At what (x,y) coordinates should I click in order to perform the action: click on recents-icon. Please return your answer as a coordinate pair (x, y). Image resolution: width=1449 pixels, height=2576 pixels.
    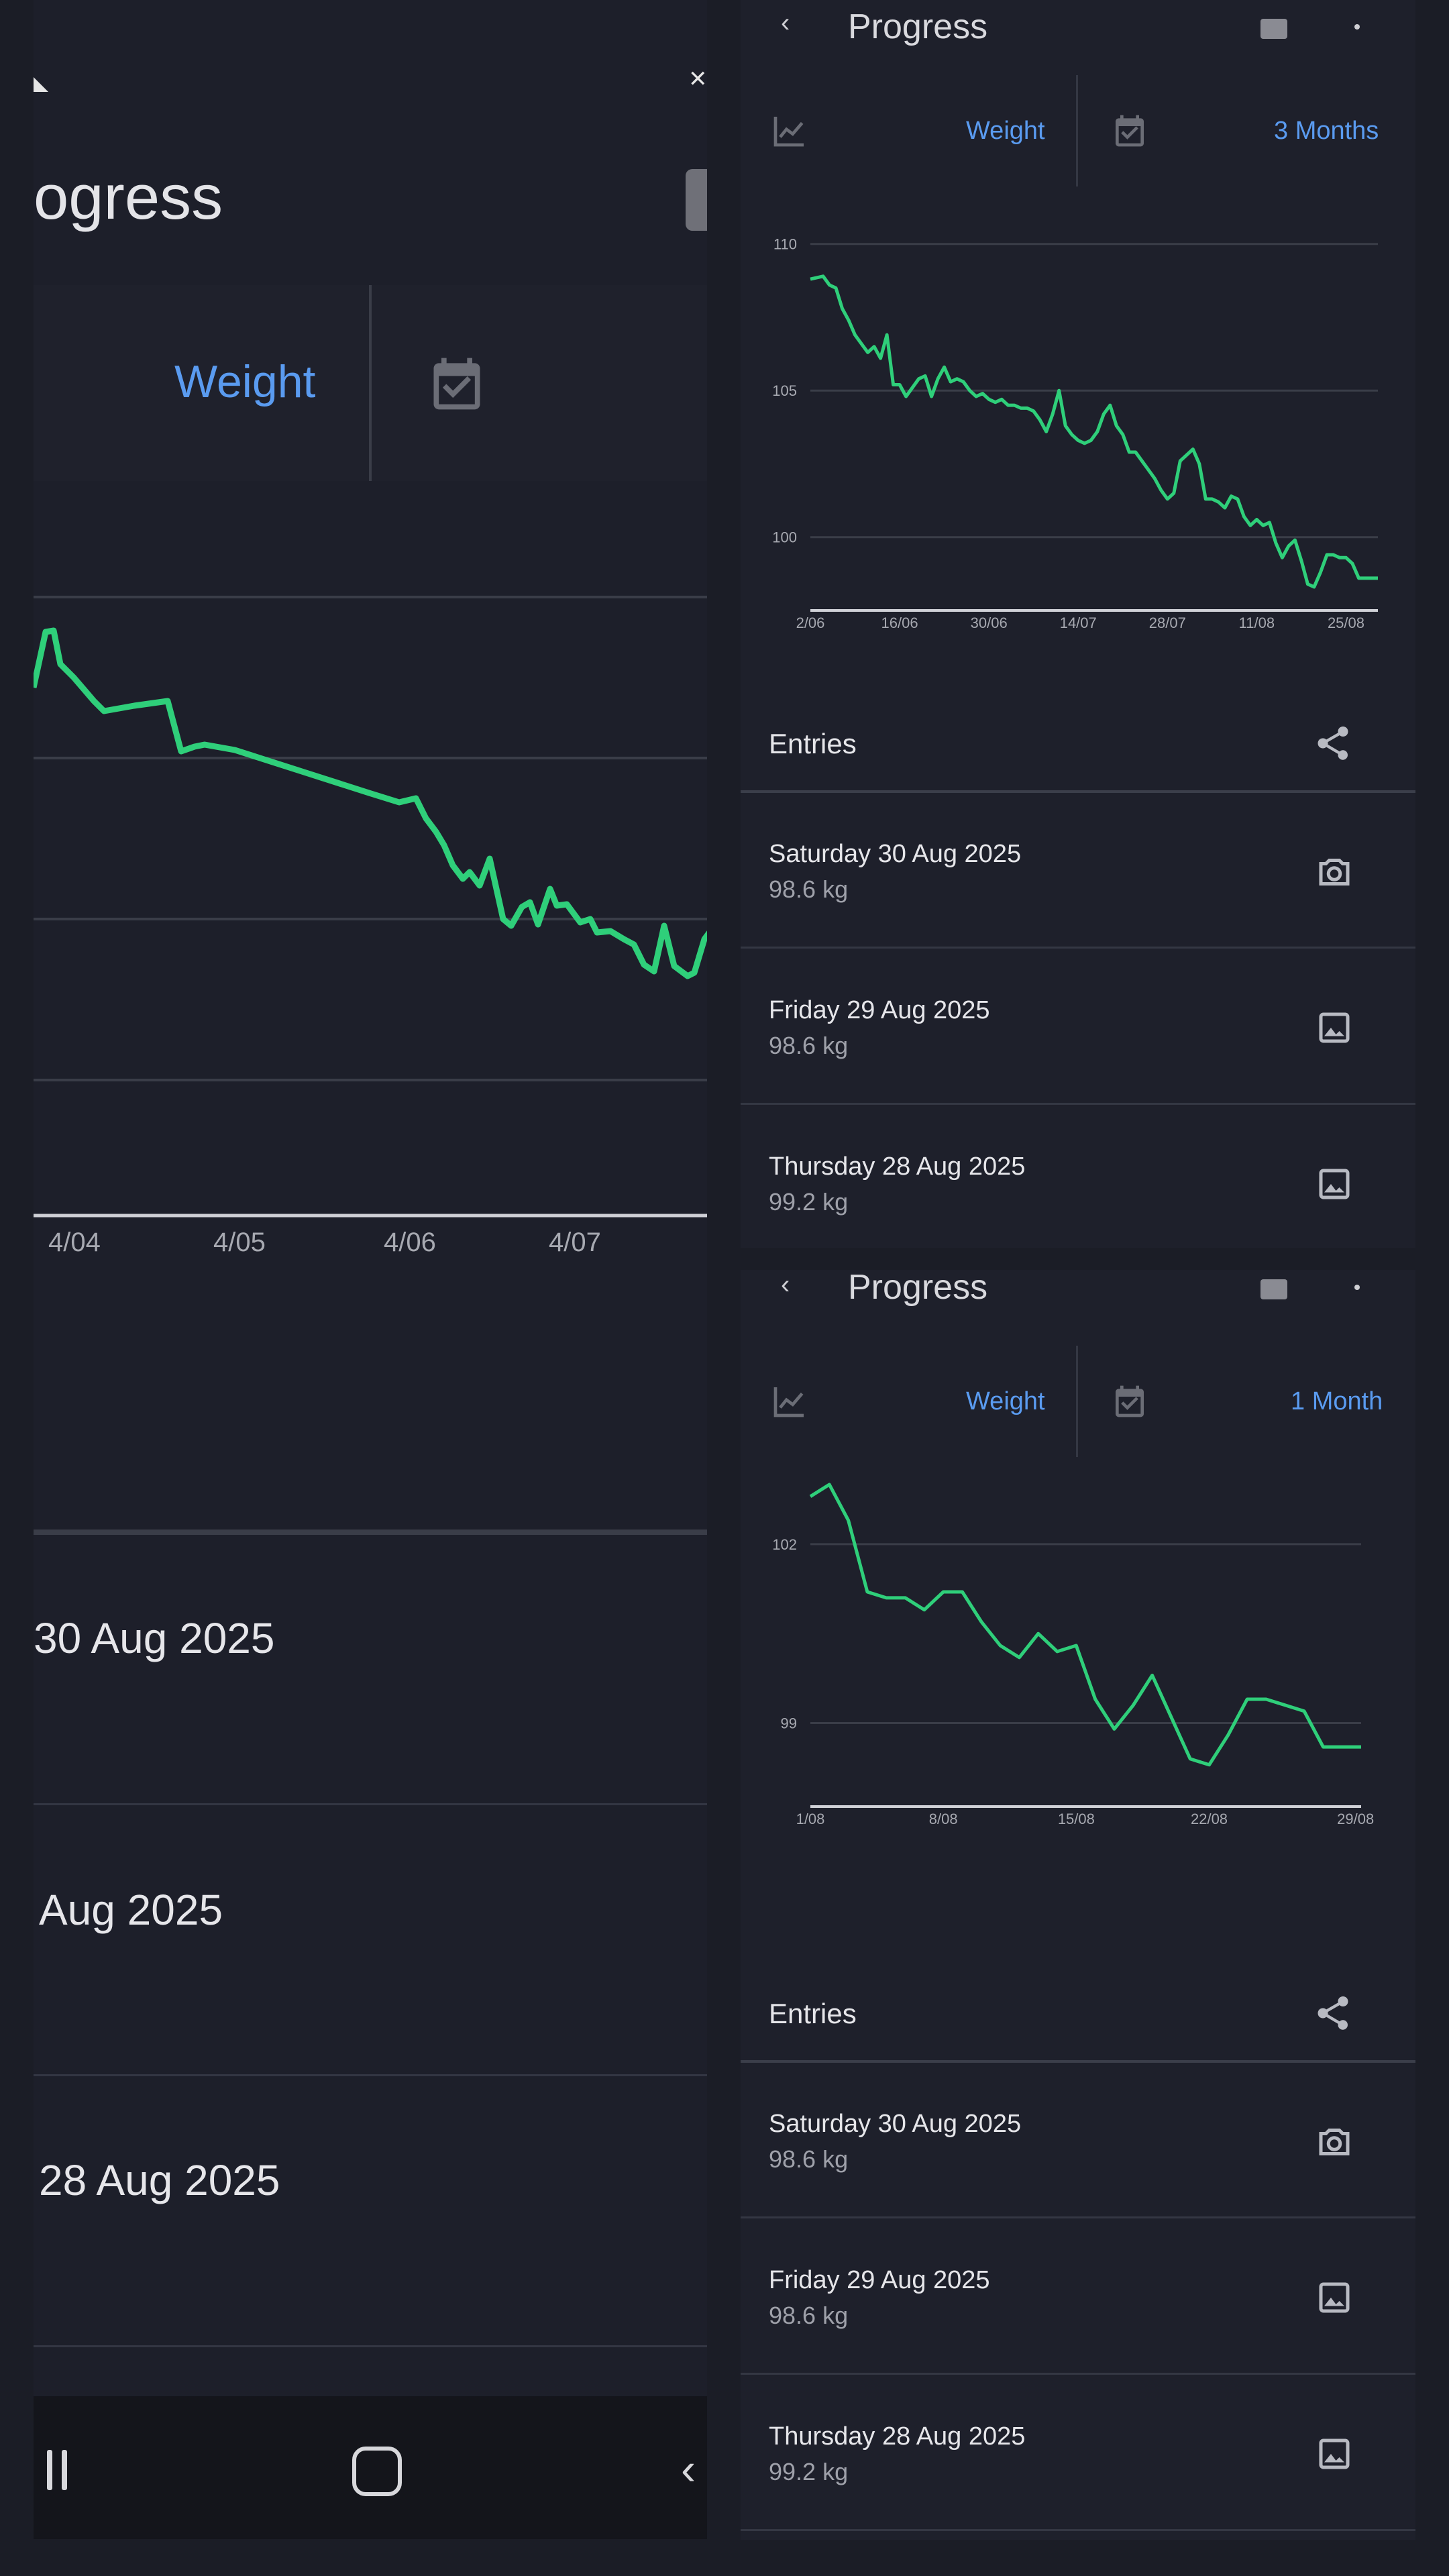
    Looking at the image, I should click on (49, 2470).